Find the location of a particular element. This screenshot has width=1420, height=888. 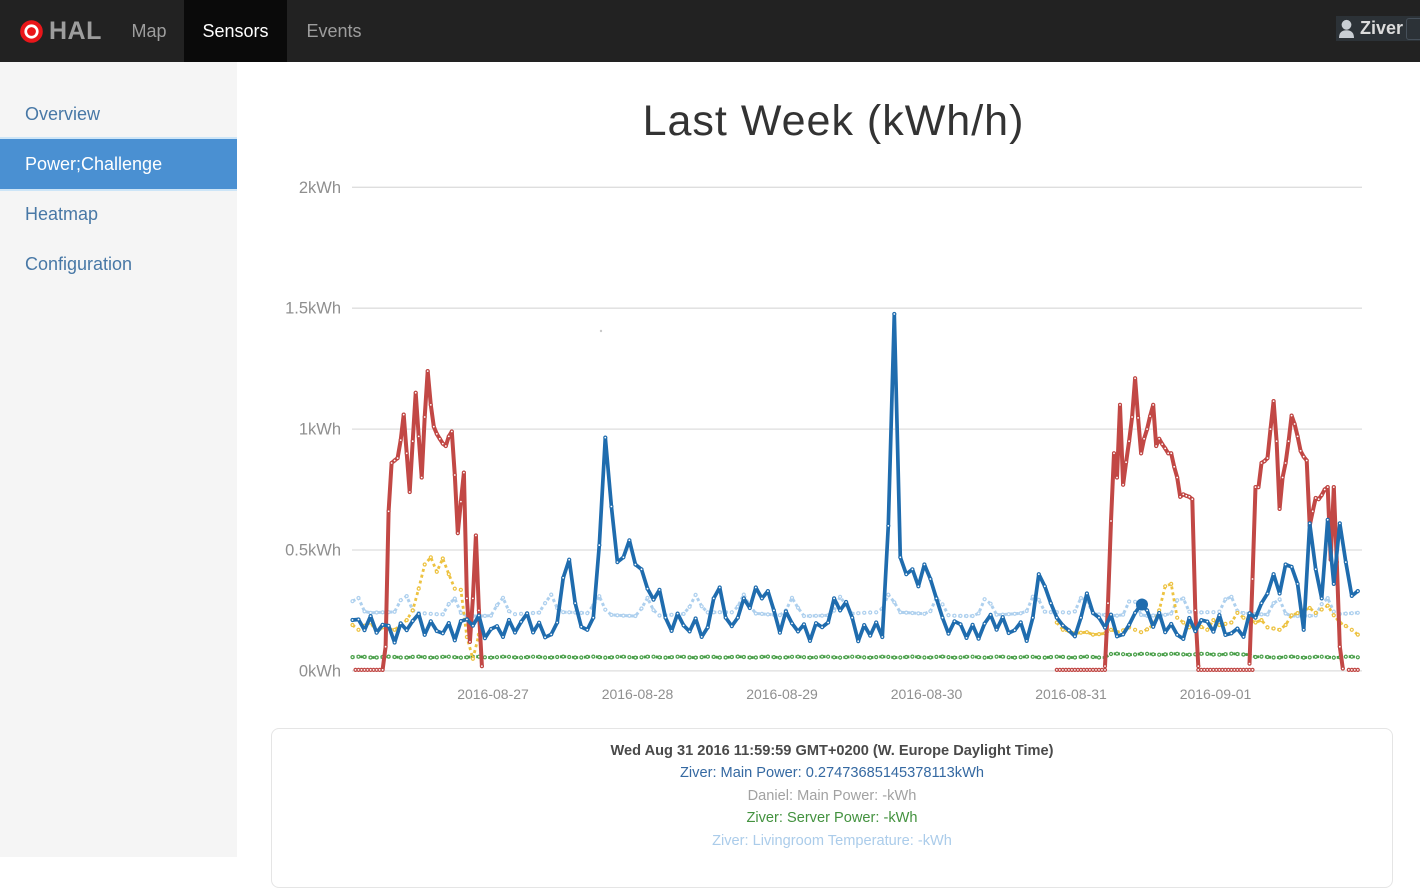

svg-text: 2016-08-27 is located at coordinates (493, 694).